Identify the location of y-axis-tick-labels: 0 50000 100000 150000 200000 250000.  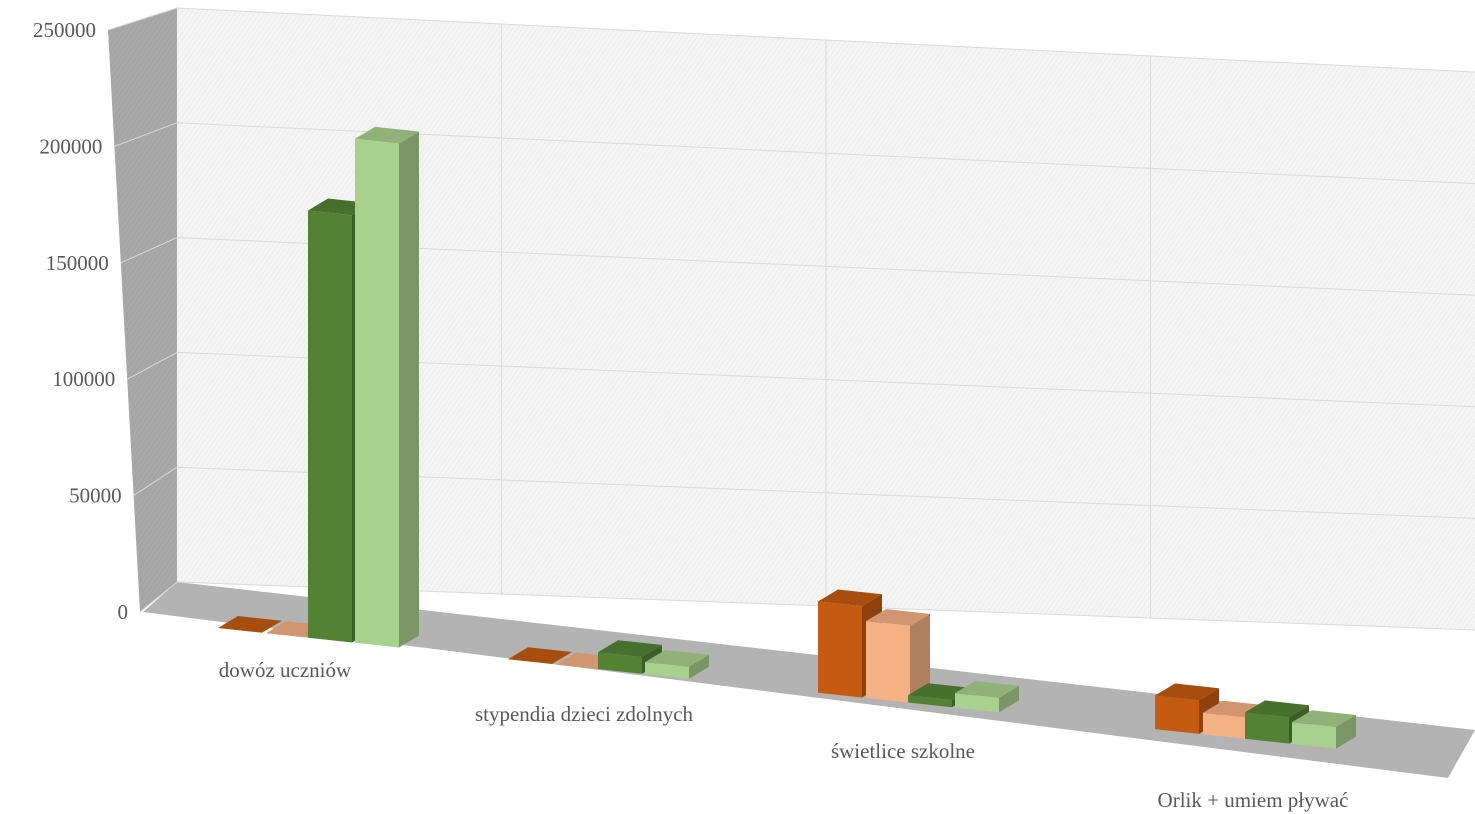
(80, 321).